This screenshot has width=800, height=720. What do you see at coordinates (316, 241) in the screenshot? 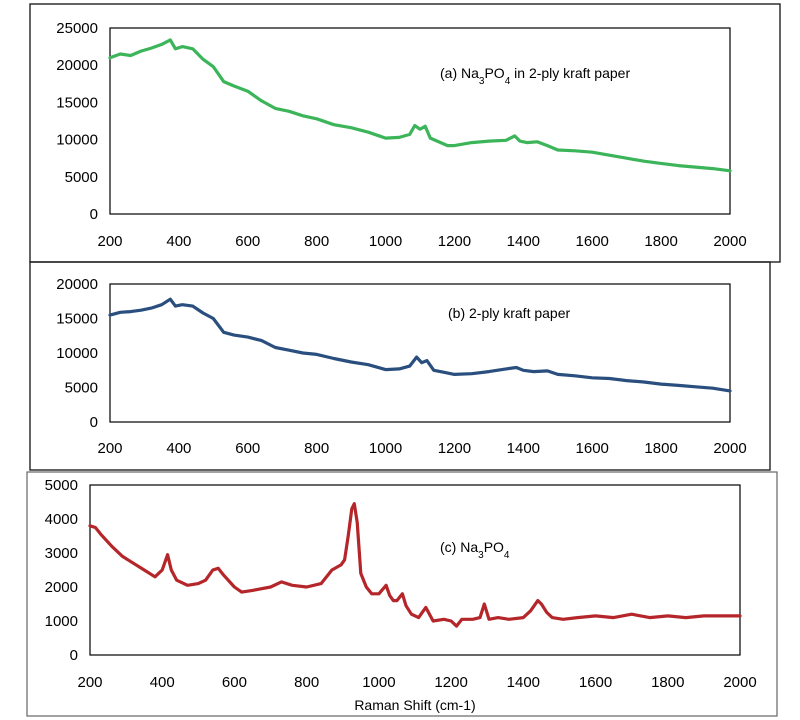
I see `panel-a-x-tick-label-3: 800` at bounding box center [316, 241].